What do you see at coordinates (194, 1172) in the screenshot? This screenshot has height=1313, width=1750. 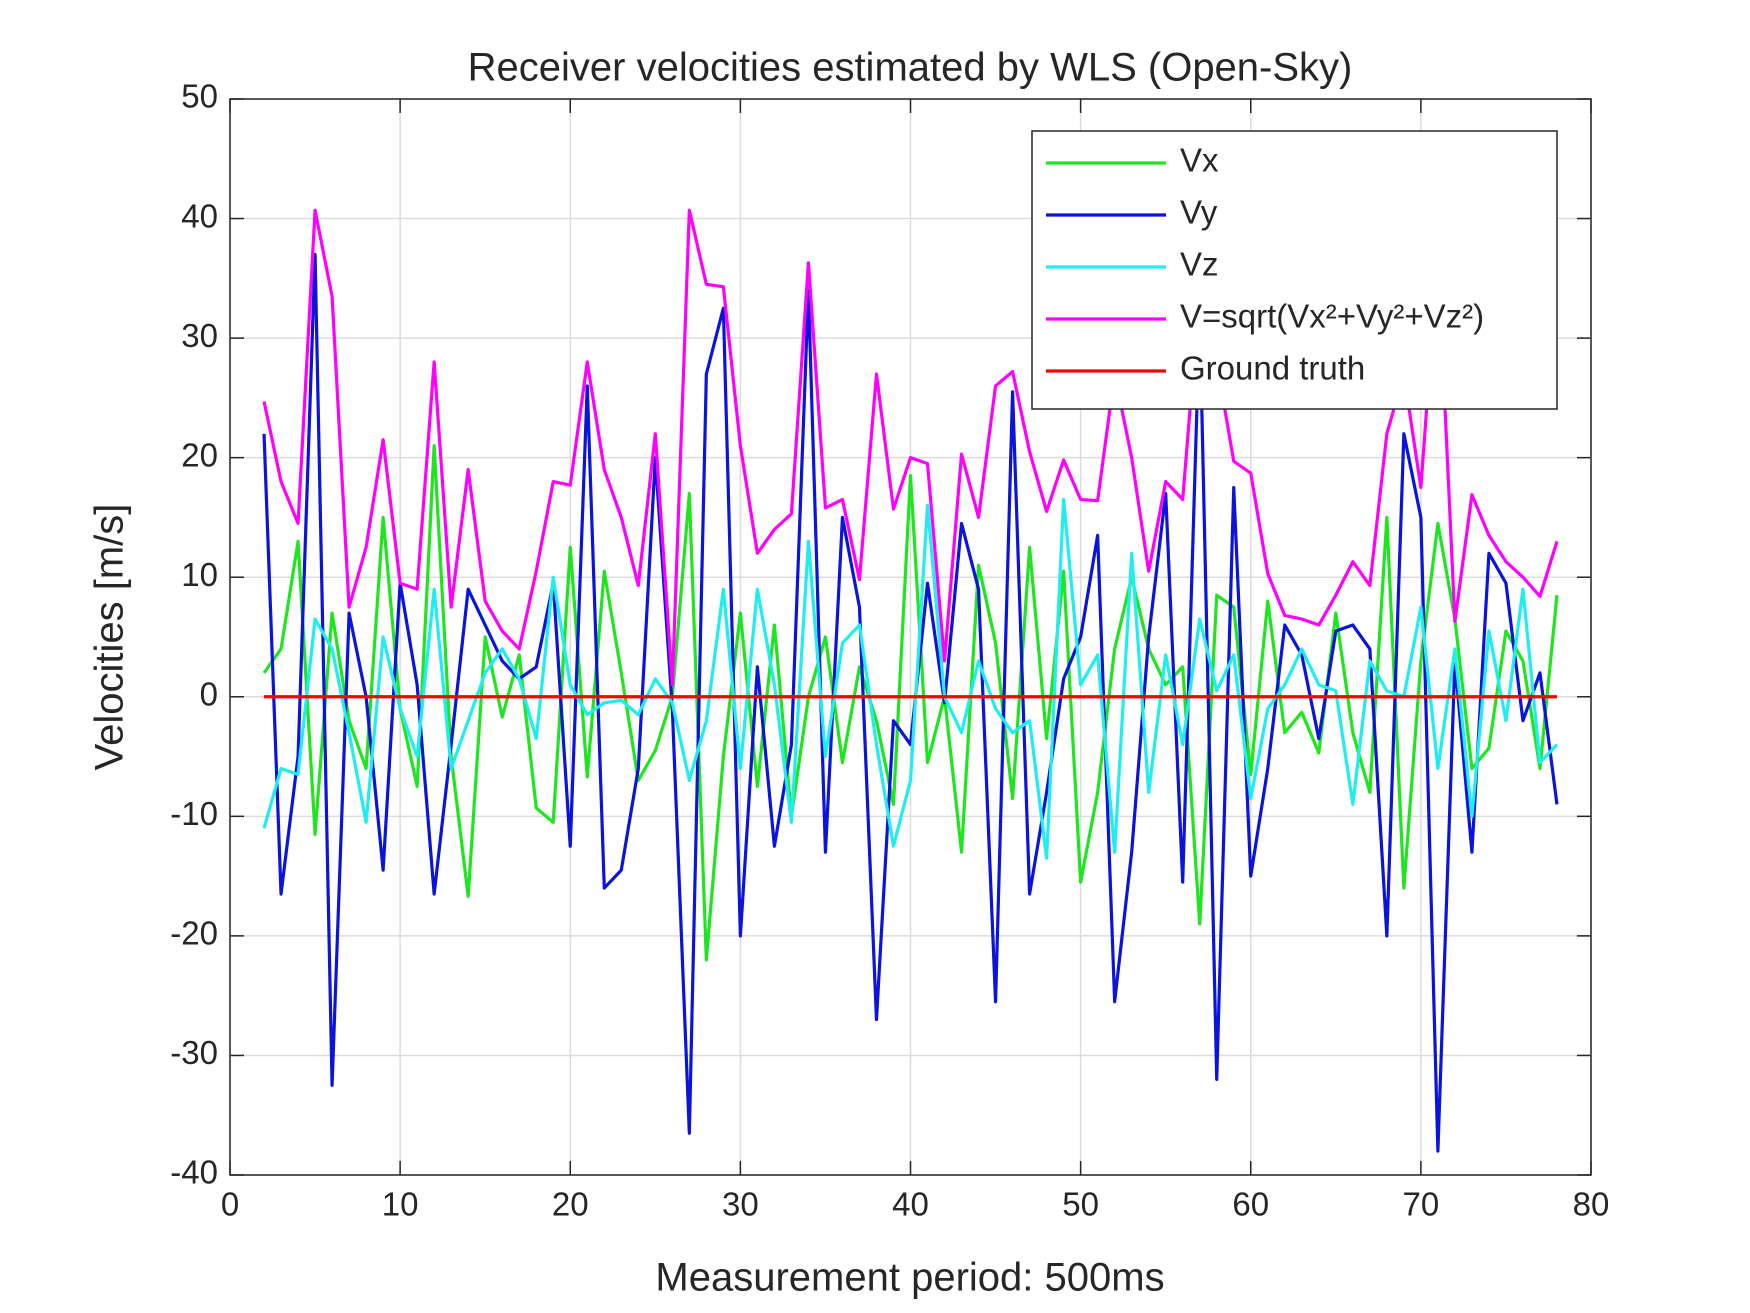 I see `y-tick-label: -40` at bounding box center [194, 1172].